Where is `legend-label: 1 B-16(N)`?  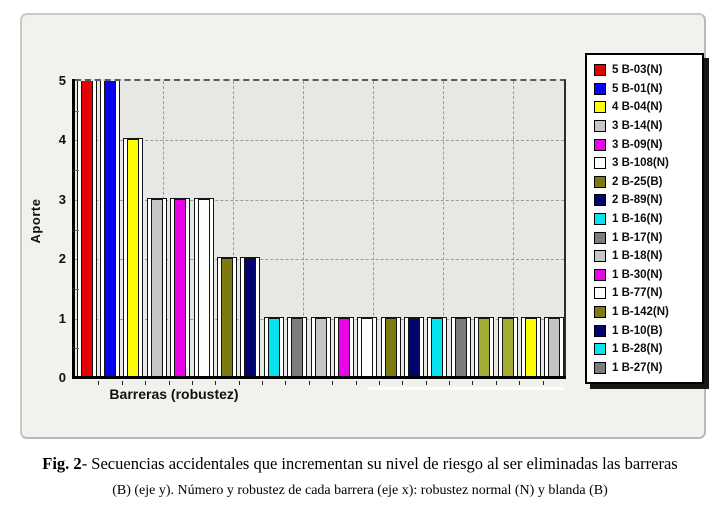
legend-label: 1 B-16(N) is located at coordinates (637, 219).